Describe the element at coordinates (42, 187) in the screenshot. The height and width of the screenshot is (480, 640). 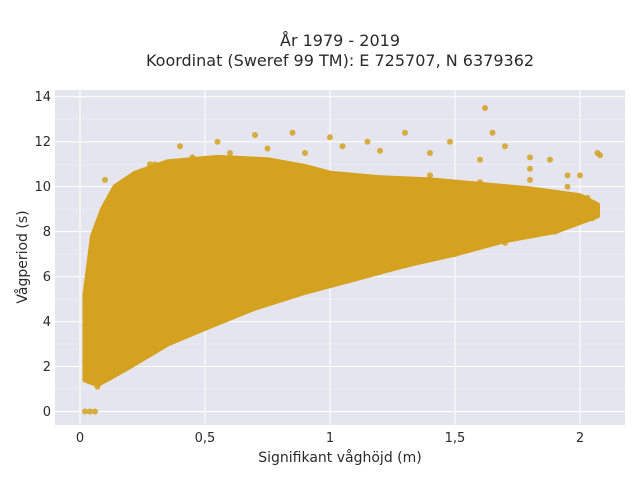
I see `y-tick-label: 10` at that location.